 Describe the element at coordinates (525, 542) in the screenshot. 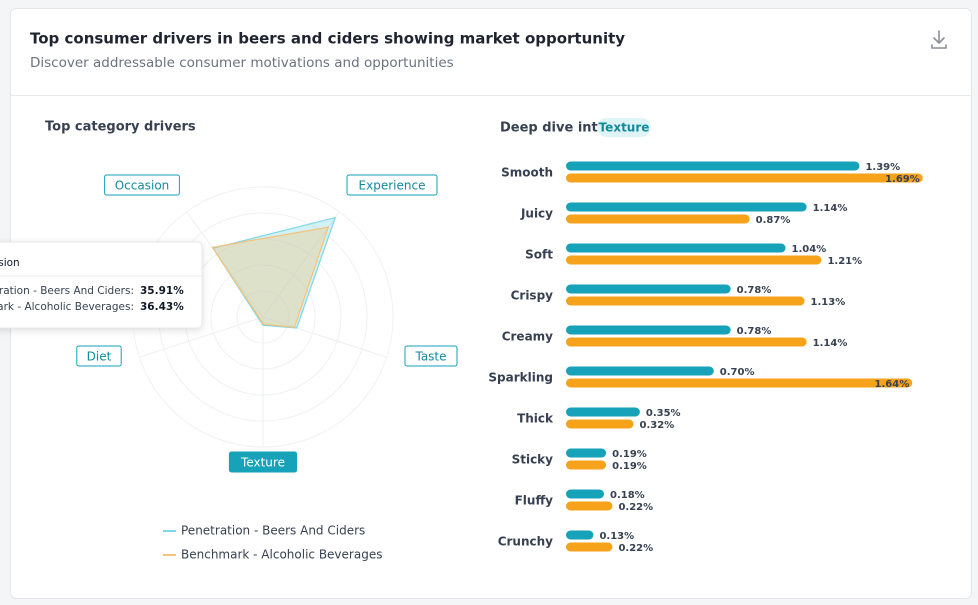

I see `category-label: Crunchy` at that location.